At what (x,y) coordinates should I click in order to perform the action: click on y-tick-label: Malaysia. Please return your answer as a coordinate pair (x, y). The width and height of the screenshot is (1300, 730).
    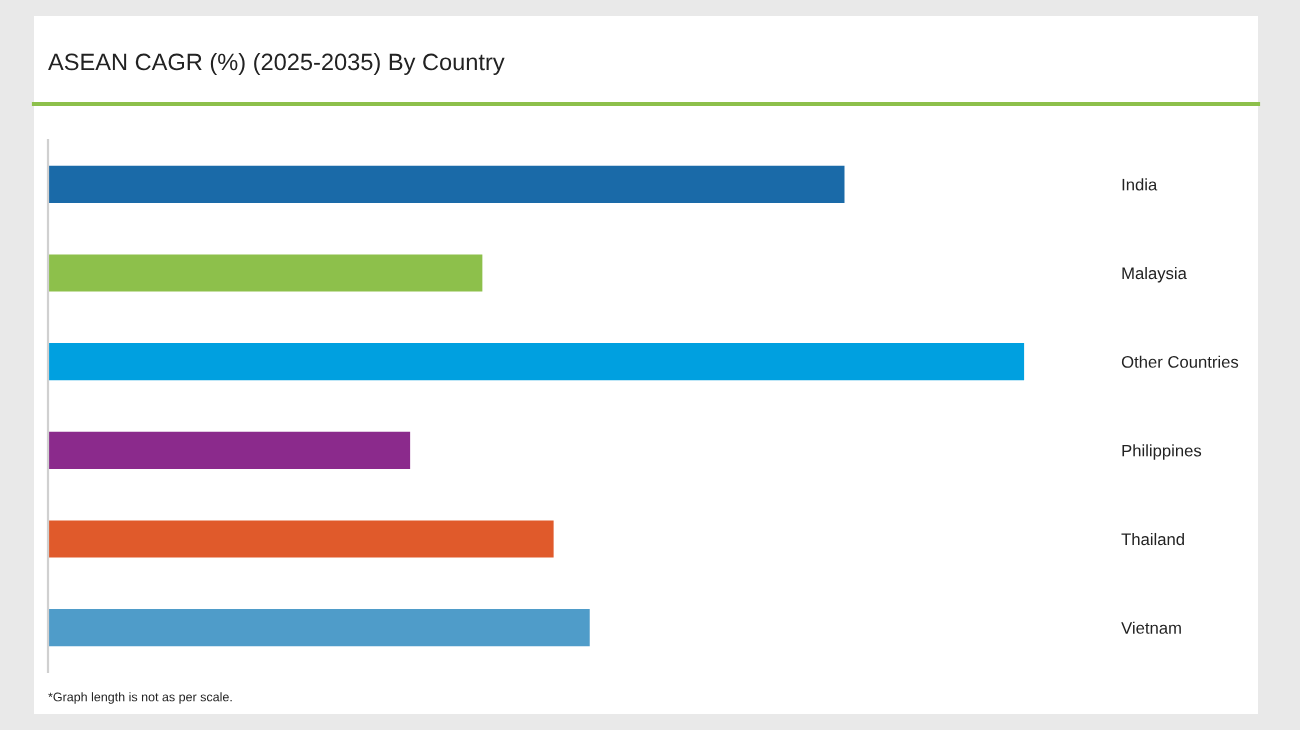
    Looking at the image, I should click on (1154, 274).